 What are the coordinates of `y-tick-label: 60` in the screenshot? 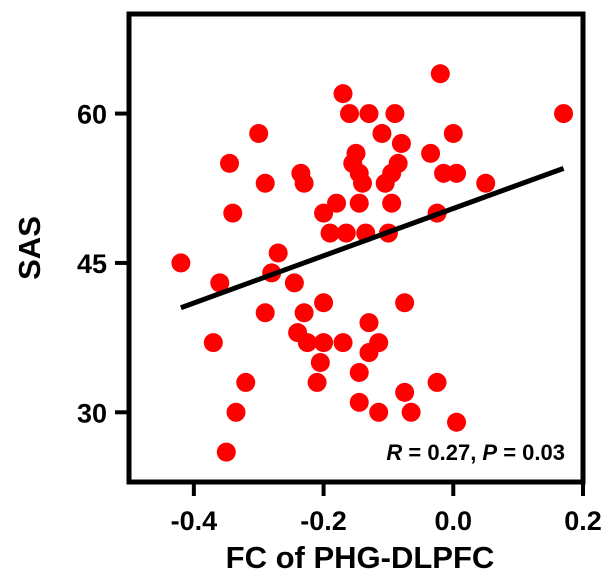 It's located at (92, 115).